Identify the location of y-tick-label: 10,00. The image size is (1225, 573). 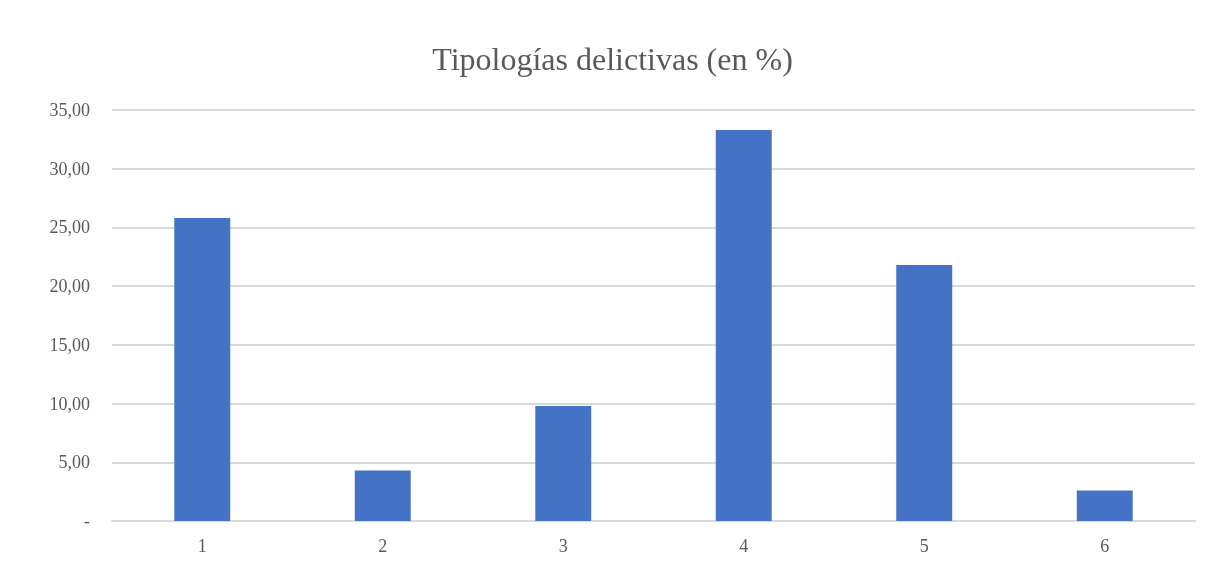
(69, 403).